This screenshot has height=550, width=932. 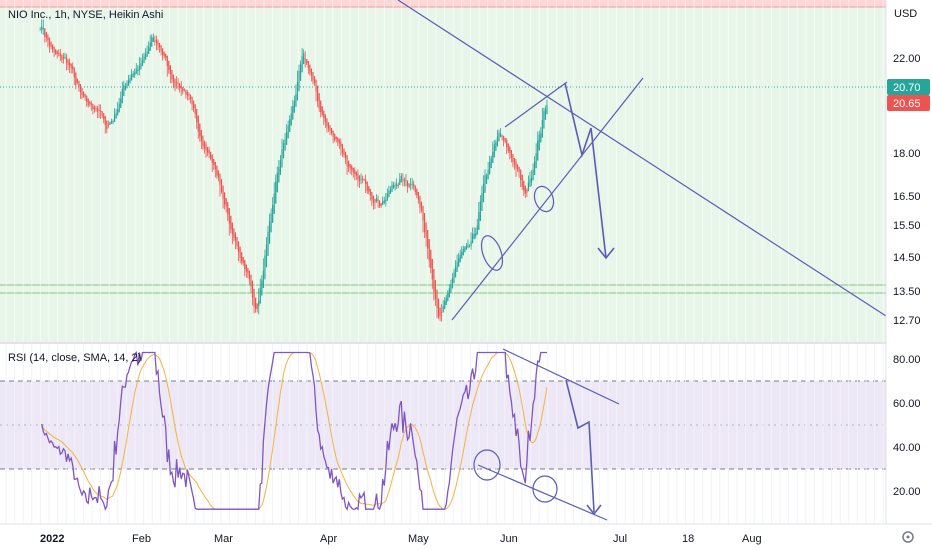 I want to click on rsi-projection-path, so click(x=580, y=446).